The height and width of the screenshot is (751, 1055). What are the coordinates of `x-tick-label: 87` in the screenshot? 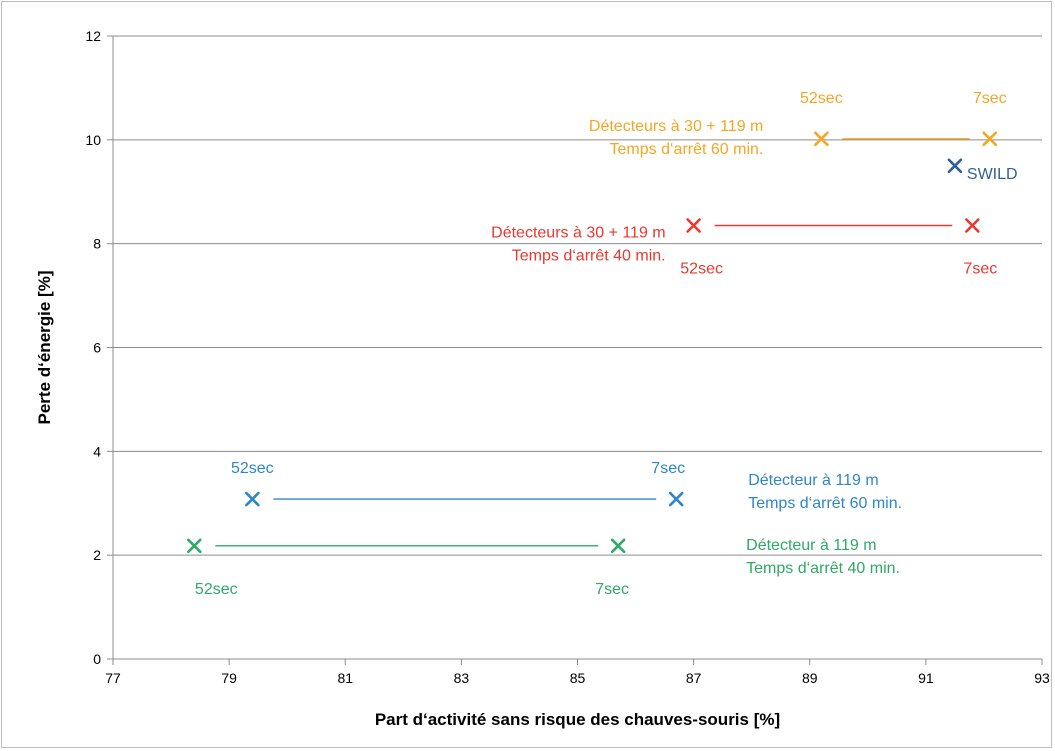 It's located at (694, 678).